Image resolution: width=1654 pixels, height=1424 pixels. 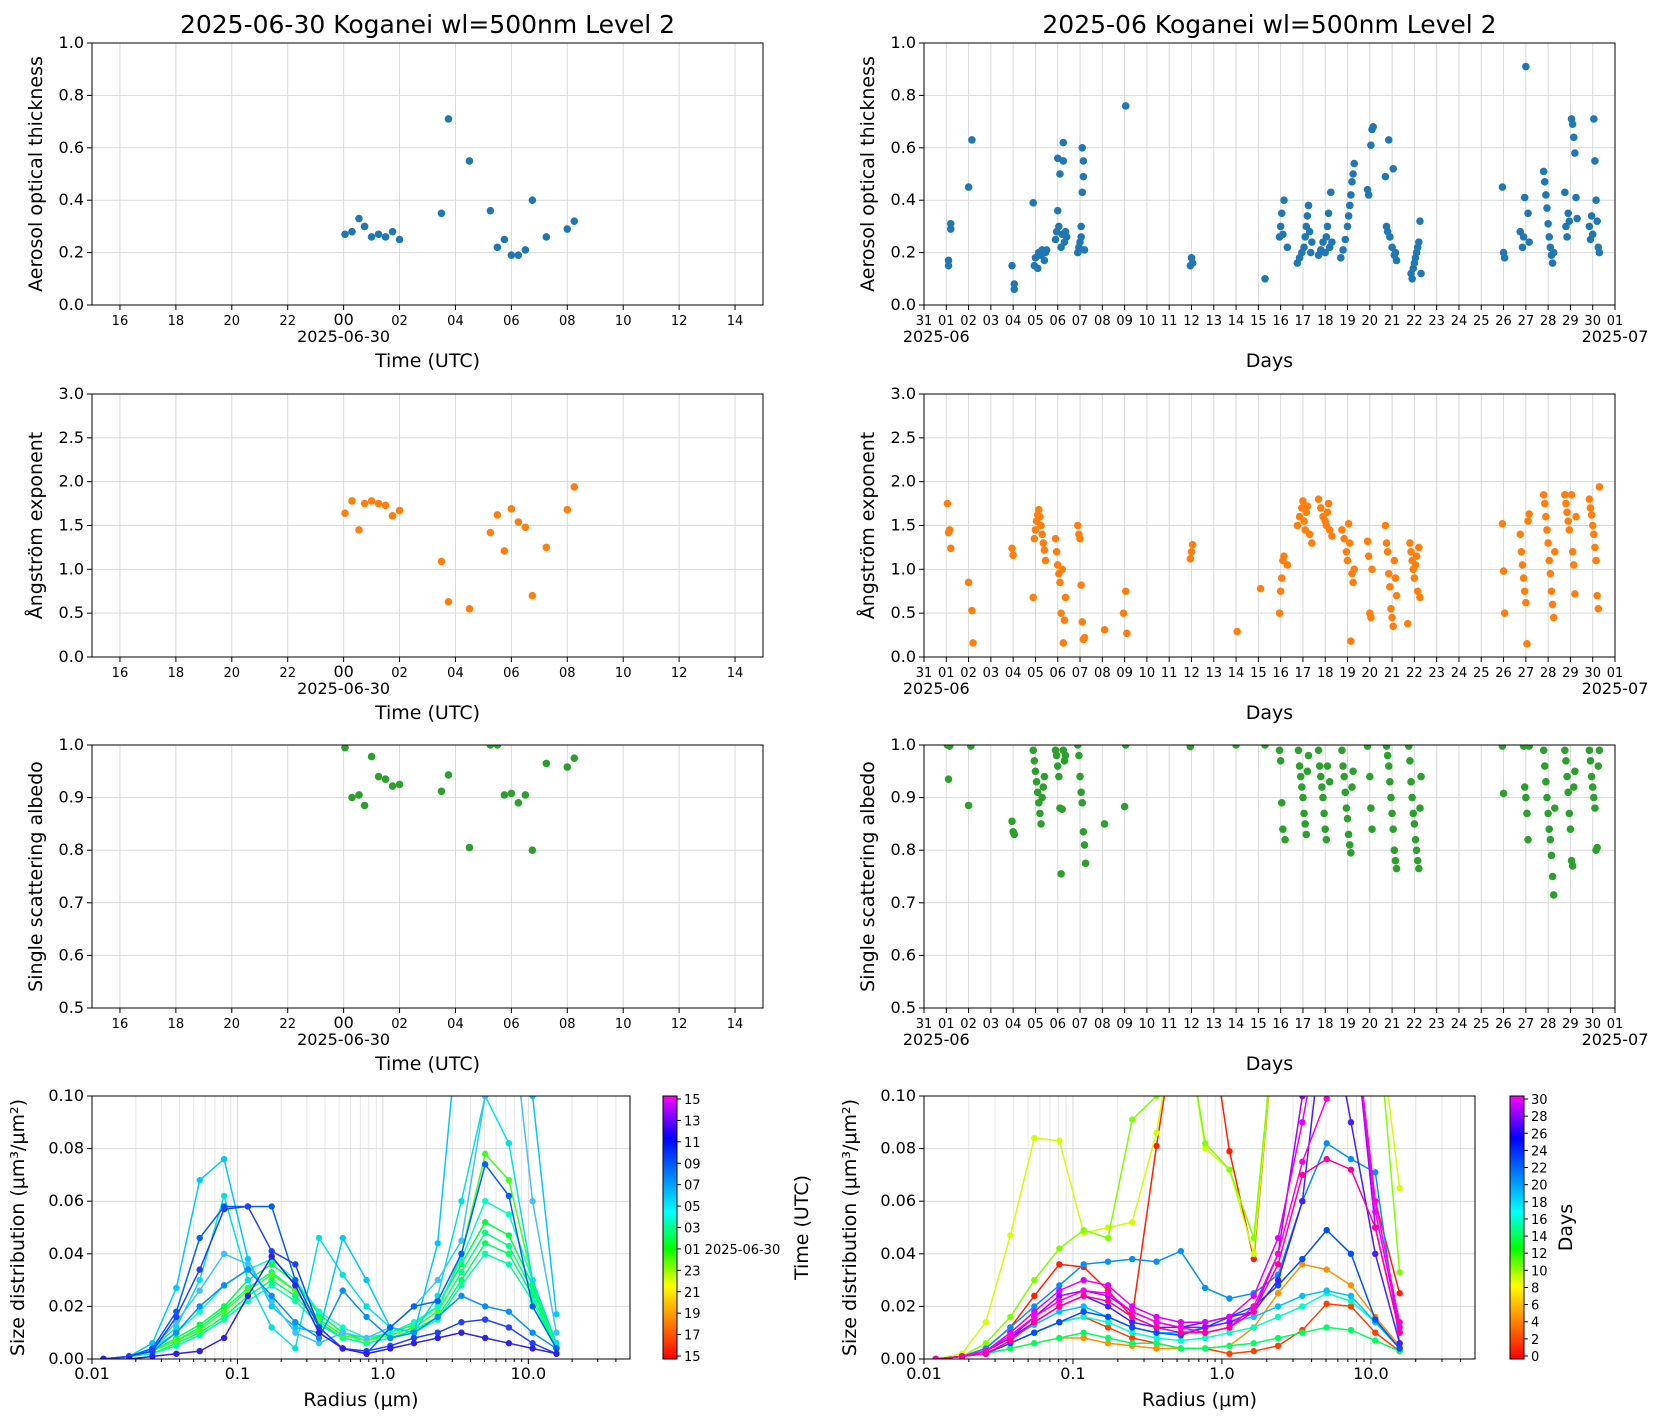 What do you see at coordinates (330, 1305) in the screenshot?
I see `series-line` at bounding box center [330, 1305].